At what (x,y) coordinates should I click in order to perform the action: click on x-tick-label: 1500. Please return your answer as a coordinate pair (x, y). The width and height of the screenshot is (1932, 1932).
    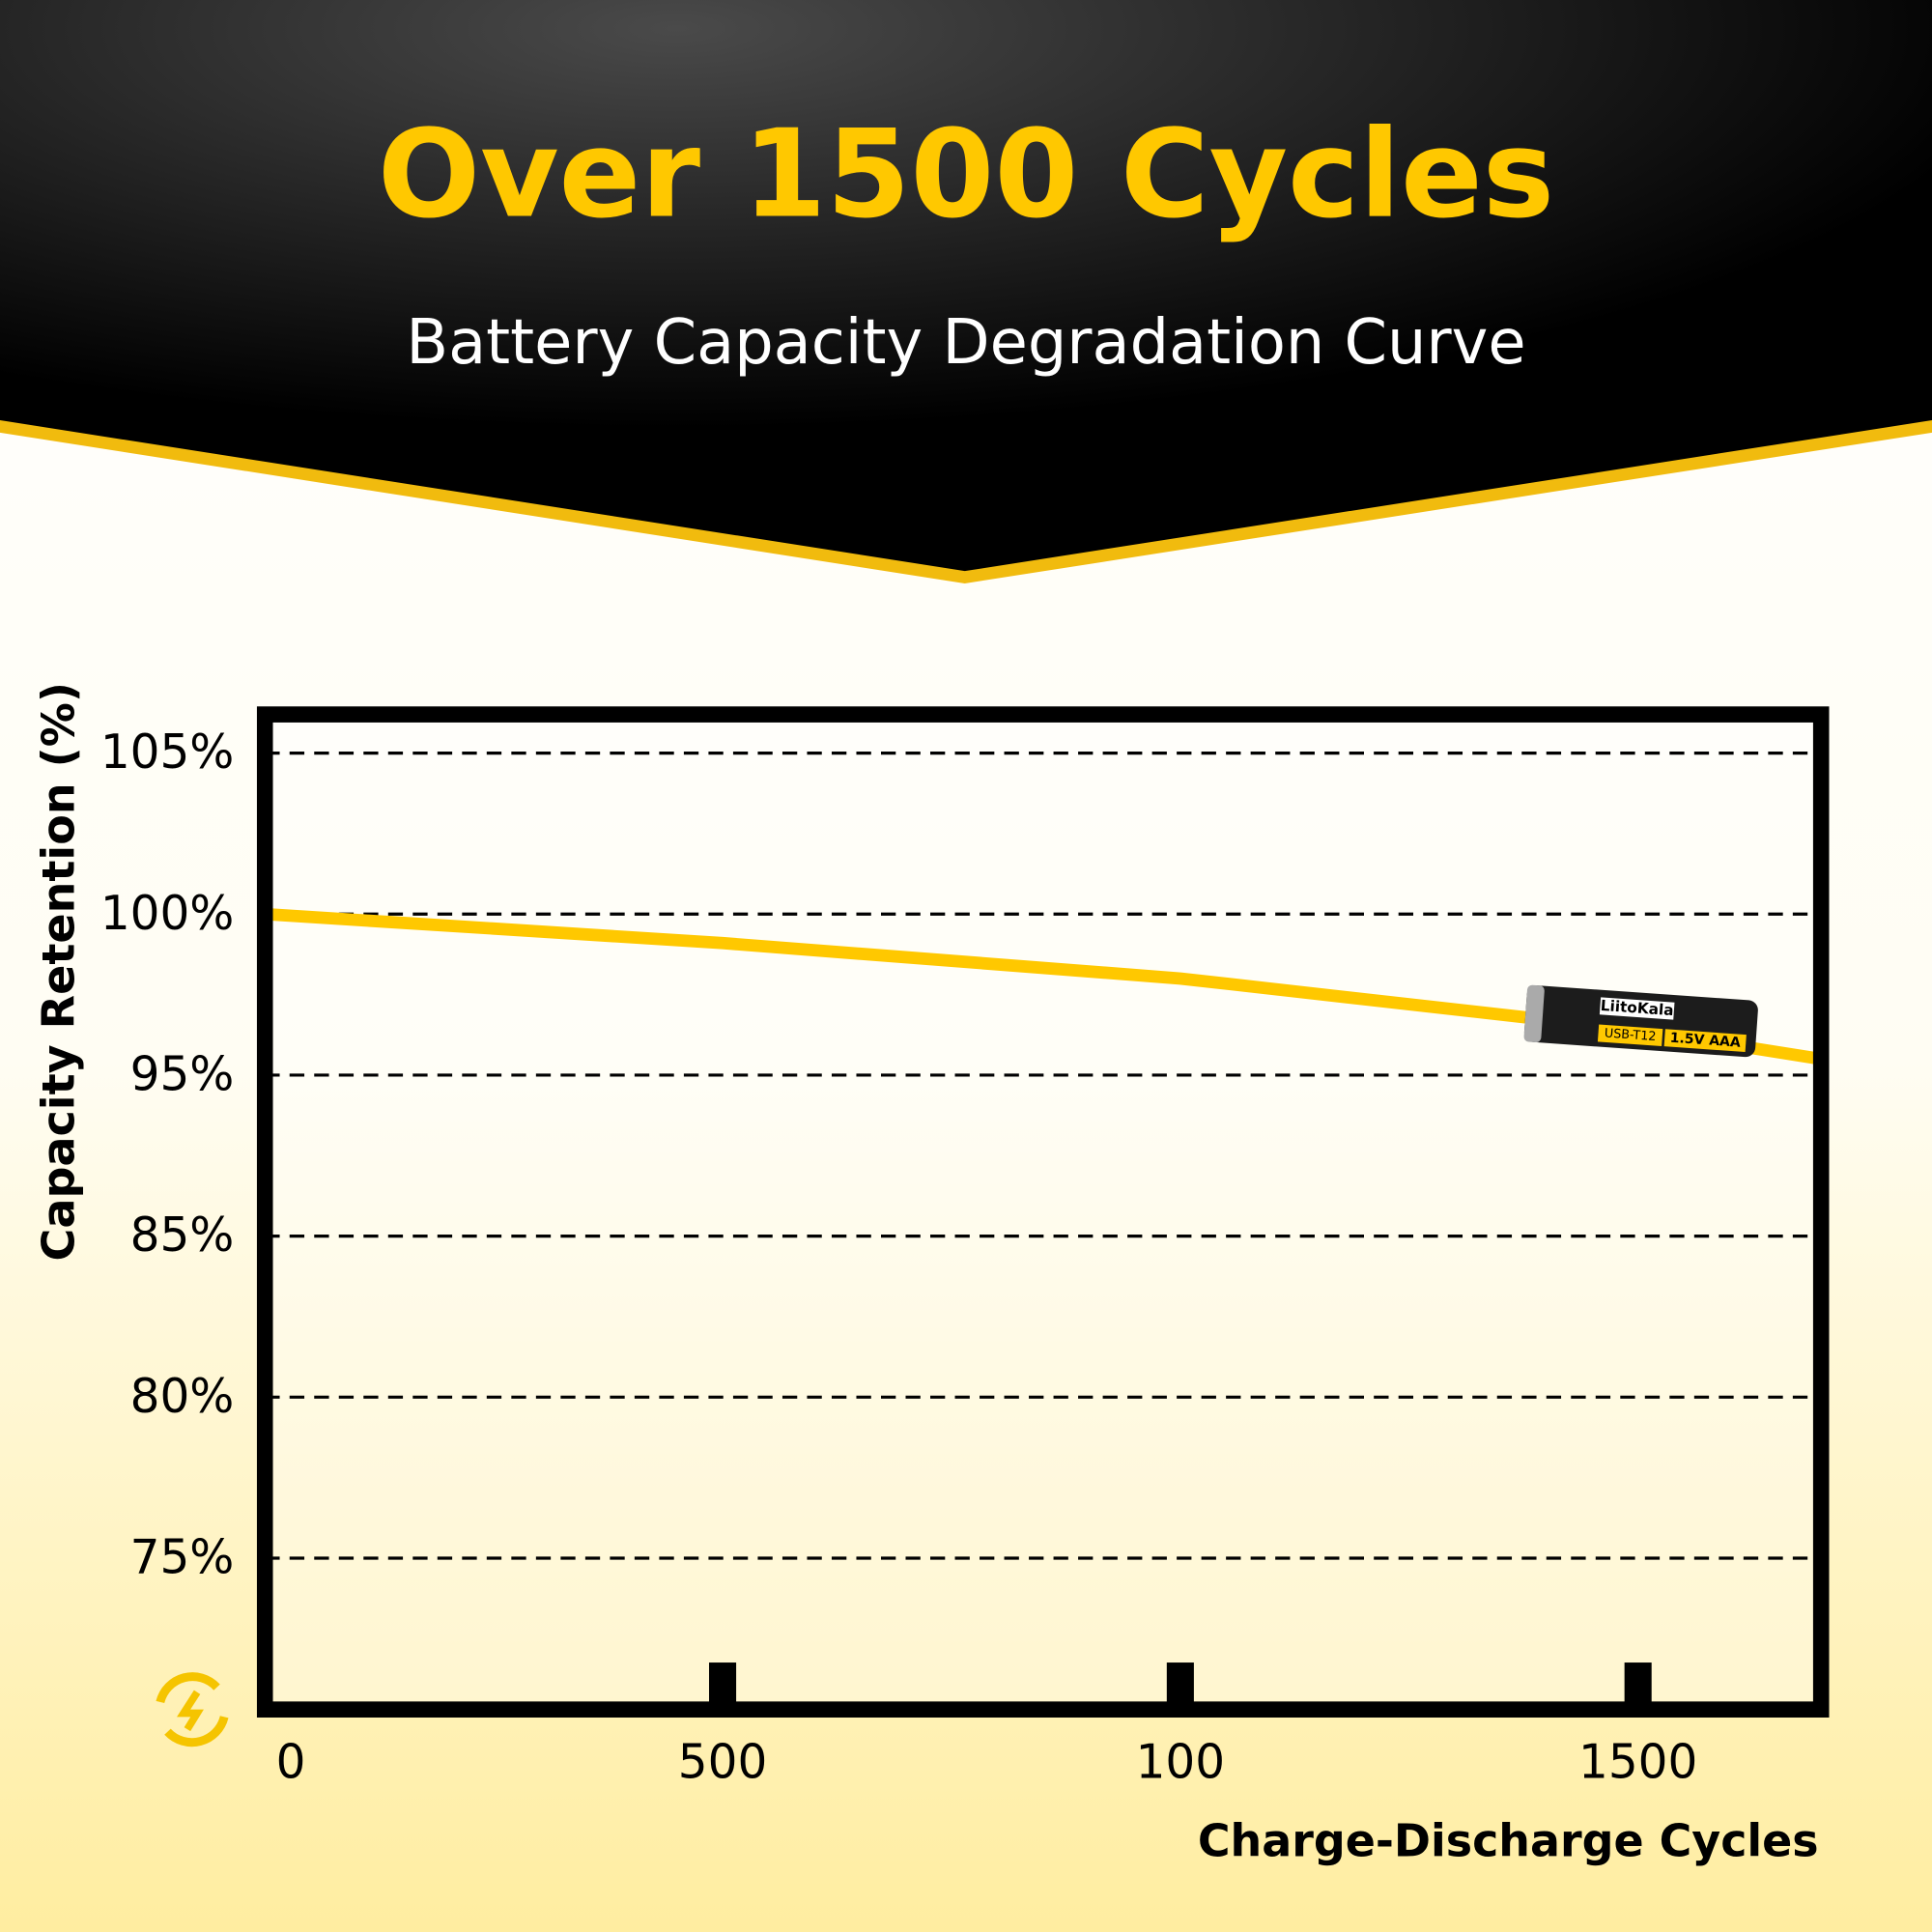
    Looking at the image, I should click on (1637, 1762).